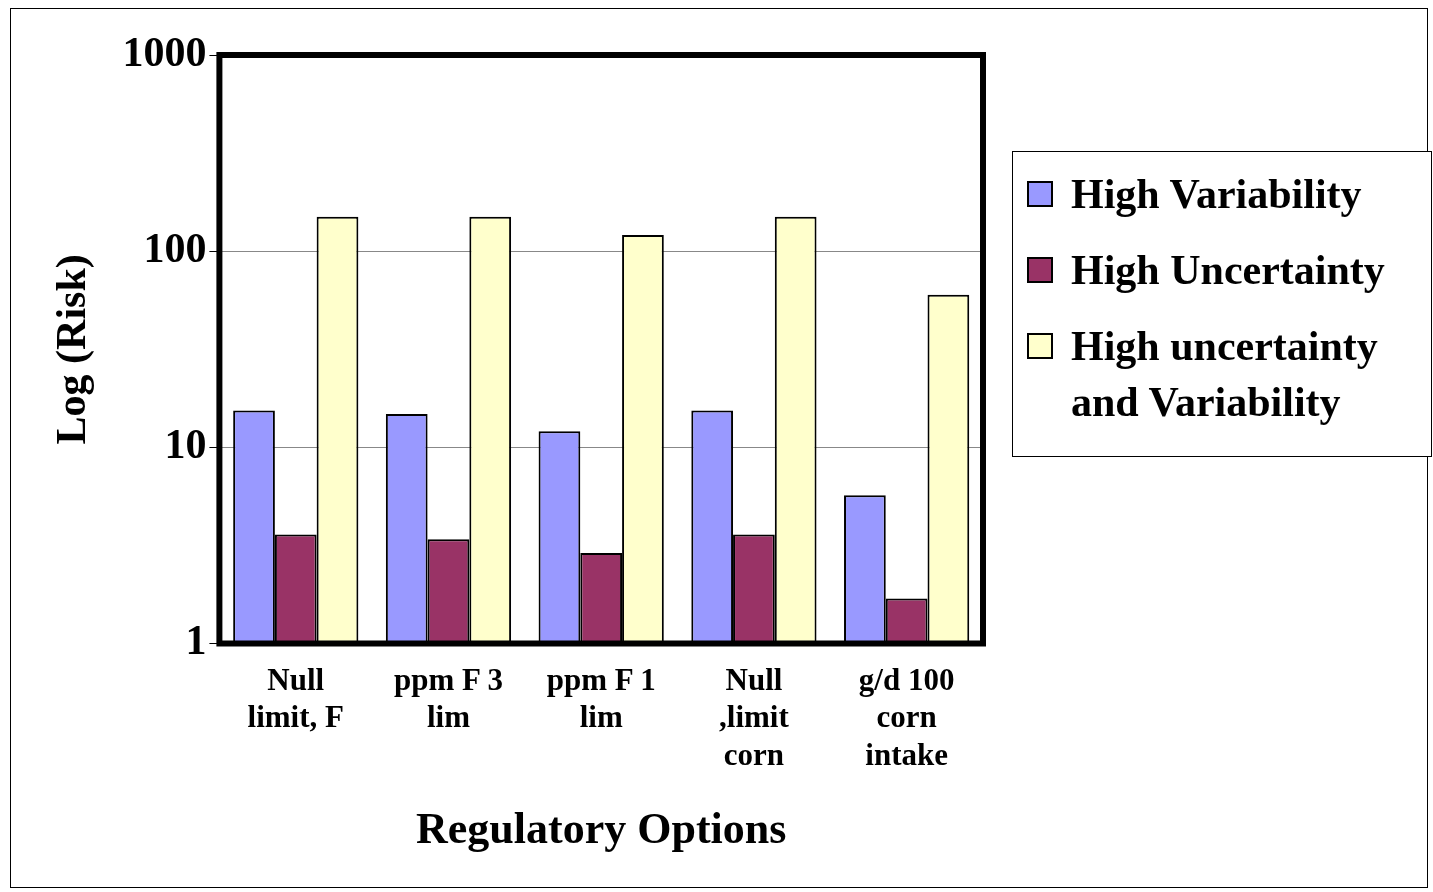 The height and width of the screenshot is (892, 1433). What do you see at coordinates (196, 640) in the screenshot?
I see `y-tick-label: 1` at bounding box center [196, 640].